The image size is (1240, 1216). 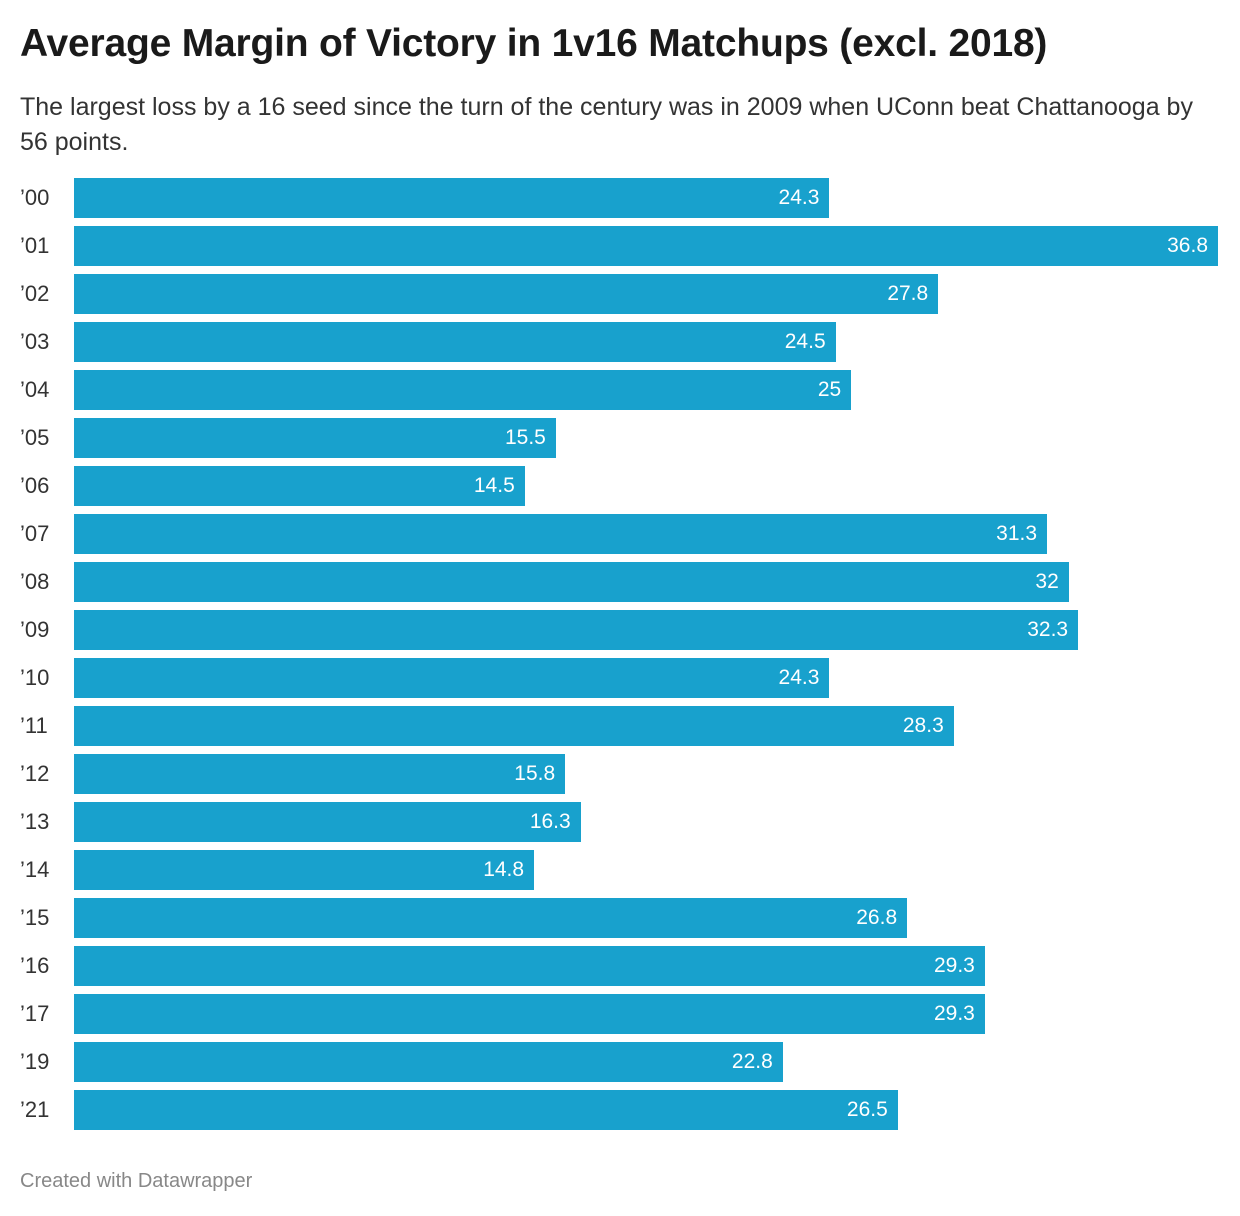 What do you see at coordinates (1017, 533) in the screenshot?
I see `value-label: 31.3` at bounding box center [1017, 533].